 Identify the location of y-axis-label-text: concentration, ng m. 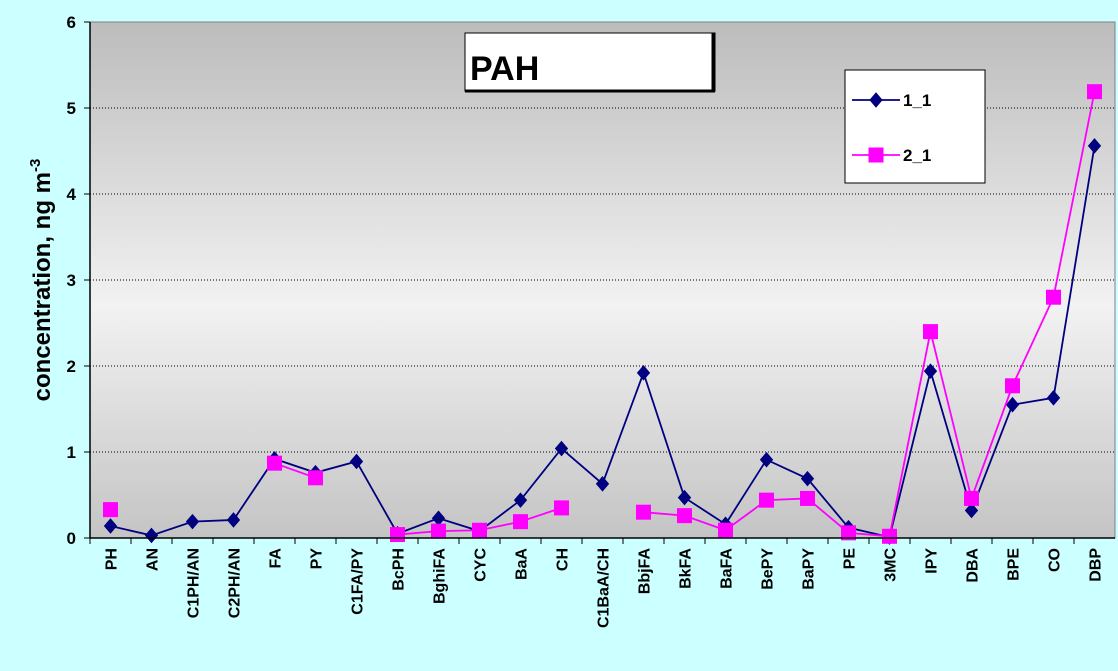
(42, 286).